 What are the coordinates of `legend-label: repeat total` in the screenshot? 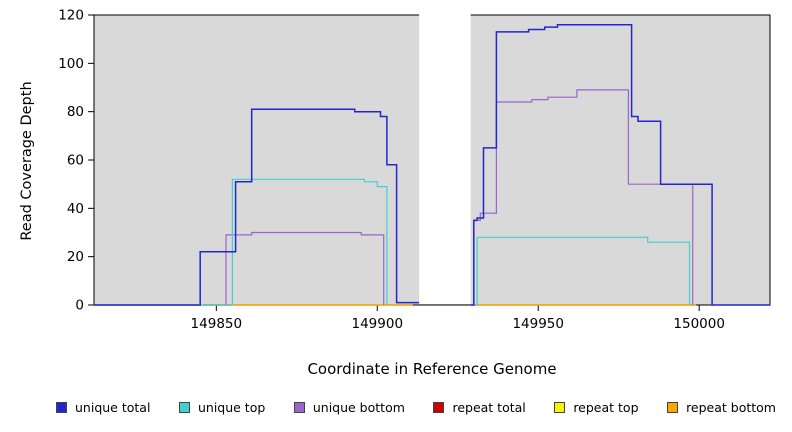 It's located at (489, 407).